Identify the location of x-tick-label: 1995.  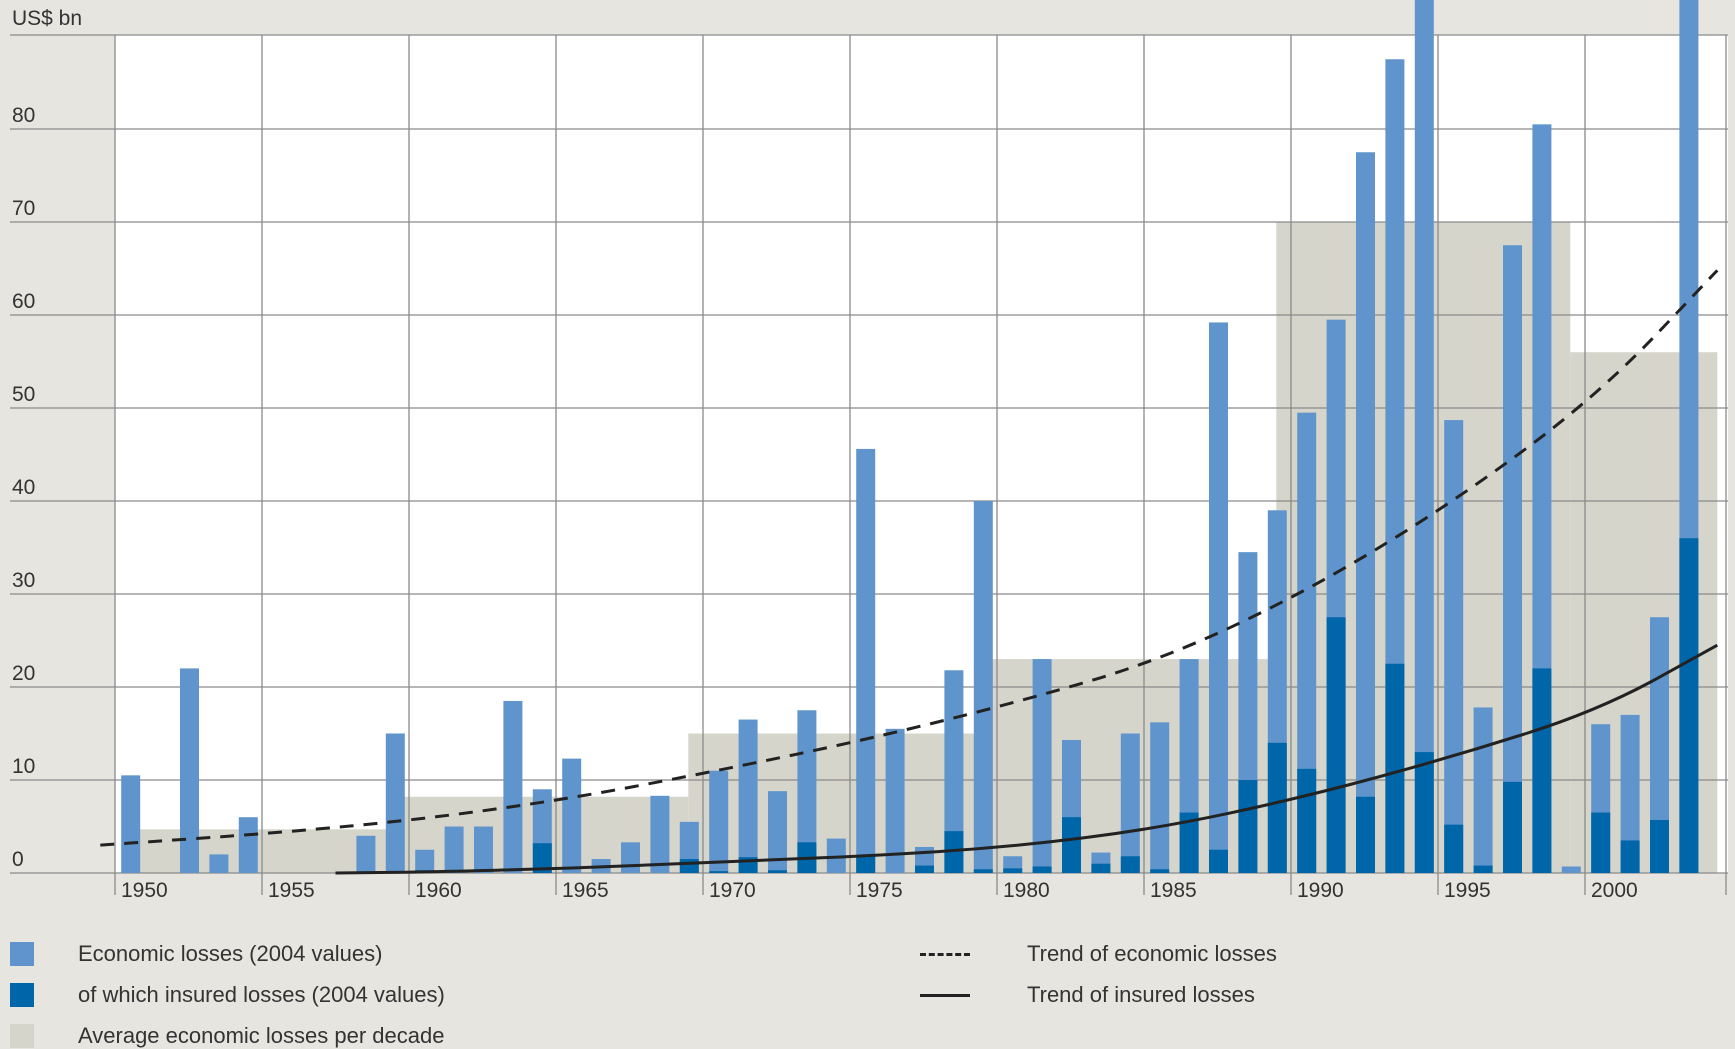
(1467, 890).